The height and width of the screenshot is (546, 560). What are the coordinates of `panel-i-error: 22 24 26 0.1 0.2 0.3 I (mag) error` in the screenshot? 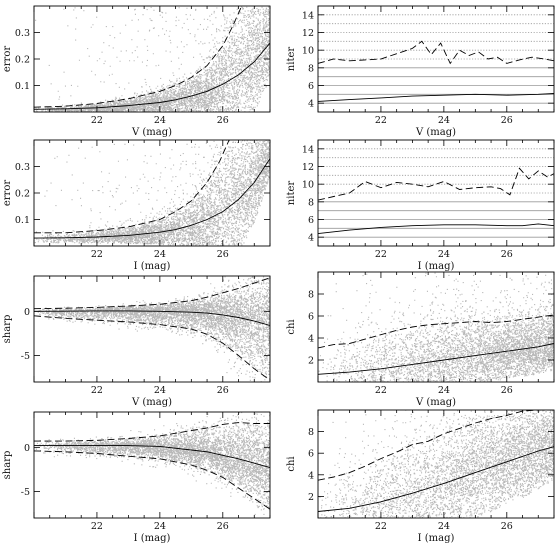 It's located at (136, 205).